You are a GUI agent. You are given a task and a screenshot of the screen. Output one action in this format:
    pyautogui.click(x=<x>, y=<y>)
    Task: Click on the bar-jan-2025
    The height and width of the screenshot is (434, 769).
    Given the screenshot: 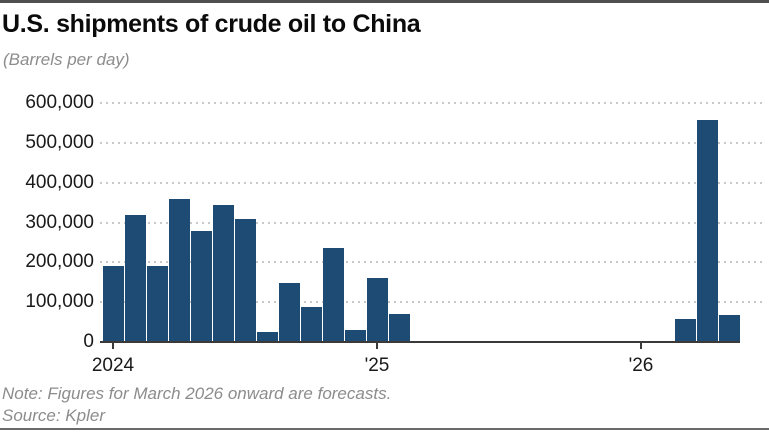 What is the action you would take?
    pyautogui.click(x=377, y=310)
    